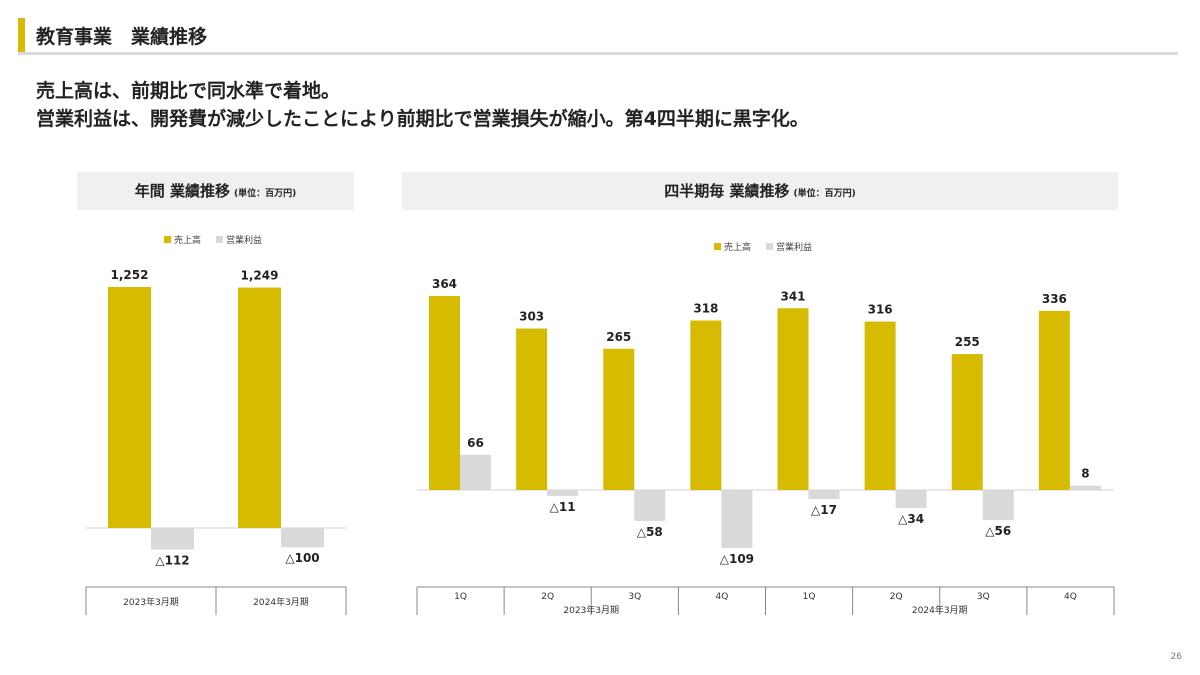 The width and height of the screenshot is (1200, 675). Describe the element at coordinates (727, 191) in the screenshot. I see `quarterly-panel-title: 四半期毎 業績推移` at that location.